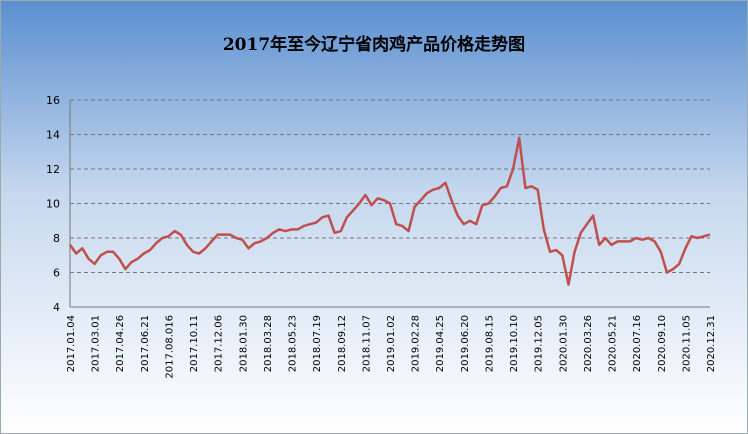  What do you see at coordinates (56, 238) in the screenshot?
I see `y-tick-label: 8` at bounding box center [56, 238].